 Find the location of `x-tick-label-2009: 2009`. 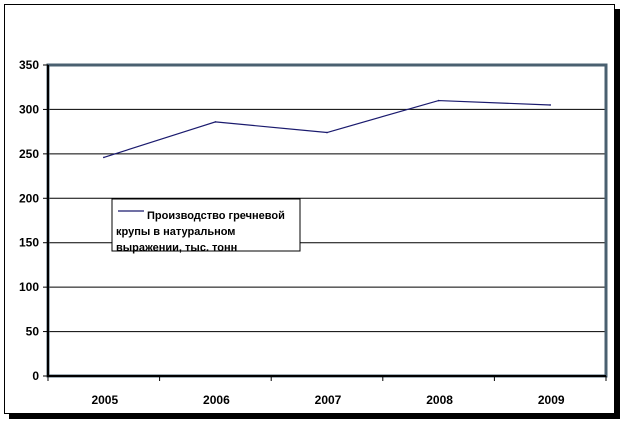

x-tick-label-2009: 2009 is located at coordinates (551, 400).